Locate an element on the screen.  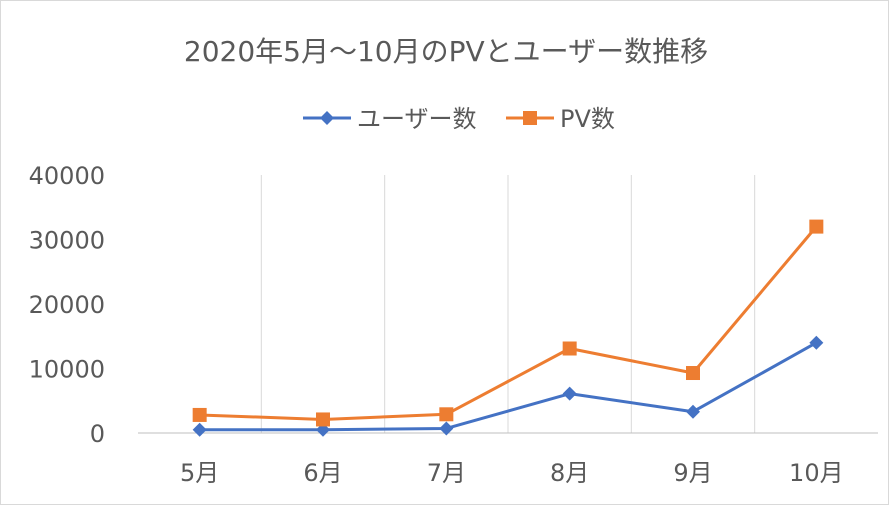
legend-label-pv: PV数 is located at coordinates (587, 119).